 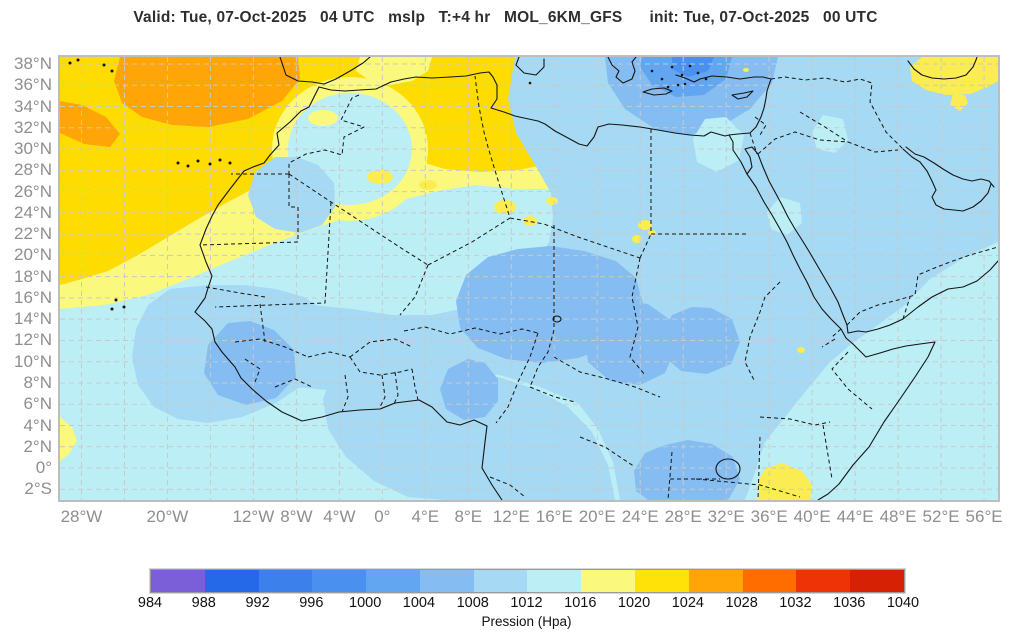 What do you see at coordinates (33, 149) in the screenshot?
I see `lat-tick-label: 30°N` at bounding box center [33, 149].